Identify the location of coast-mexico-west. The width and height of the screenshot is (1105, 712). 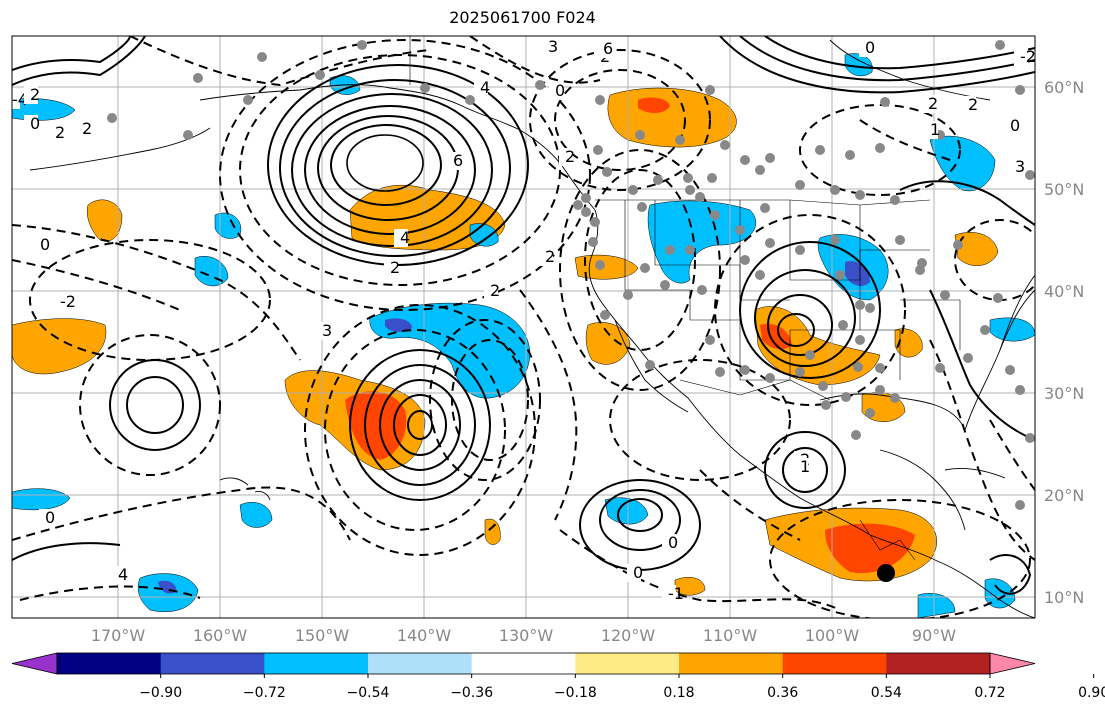
(811, 479).